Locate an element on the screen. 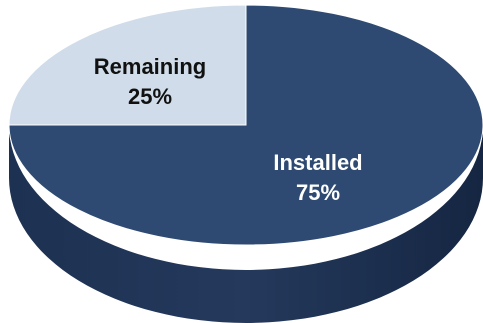 Image resolution: width=483 pixels, height=323 pixels. slice-value-remaining: 25% is located at coordinates (150, 96).